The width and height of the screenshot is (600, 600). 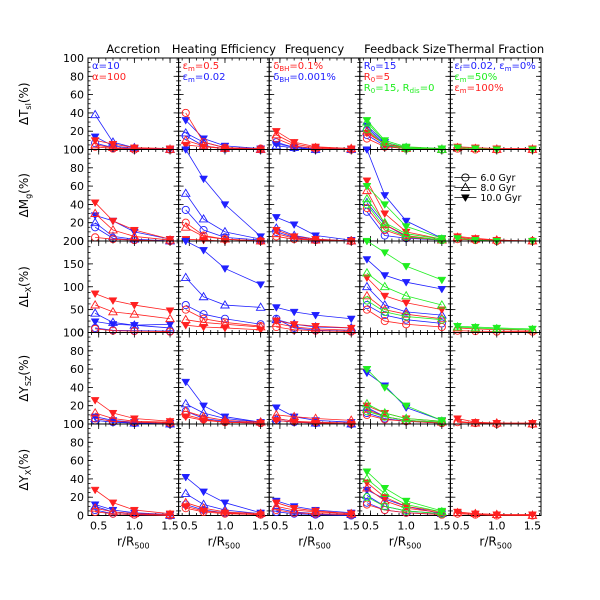 What do you see at coordinates (475, 78) in the screenshot?
I see `legend-entry: εm=50%` at bounding box center [475, 78].